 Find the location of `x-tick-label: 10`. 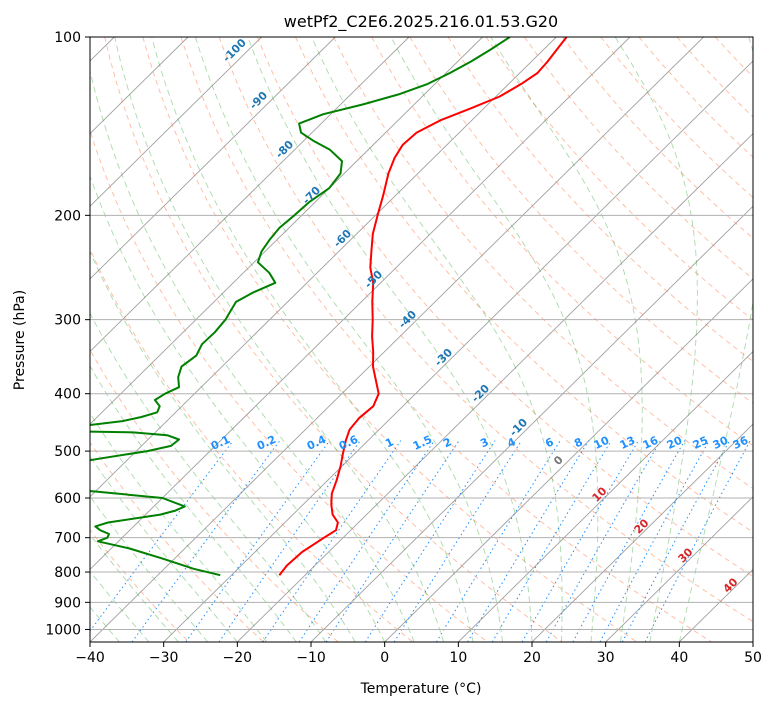

x-tick-label: 10 is located at coordinates (458, 658).